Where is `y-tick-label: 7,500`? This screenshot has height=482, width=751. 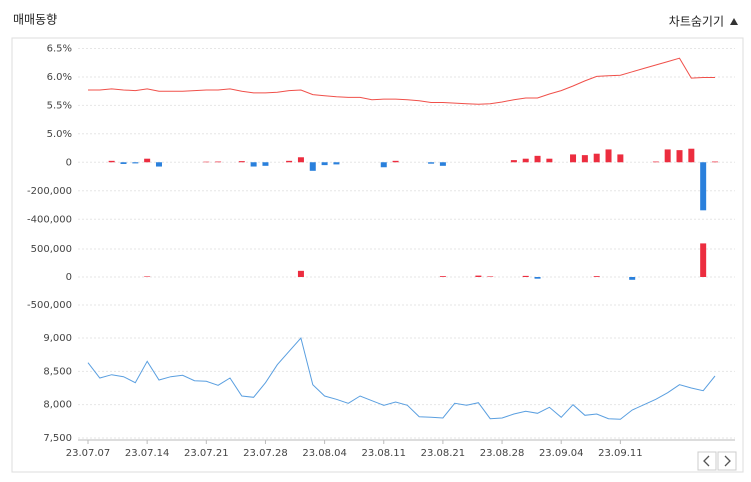 y-tick-label: 7,500 is located at coordinates (57, 438).